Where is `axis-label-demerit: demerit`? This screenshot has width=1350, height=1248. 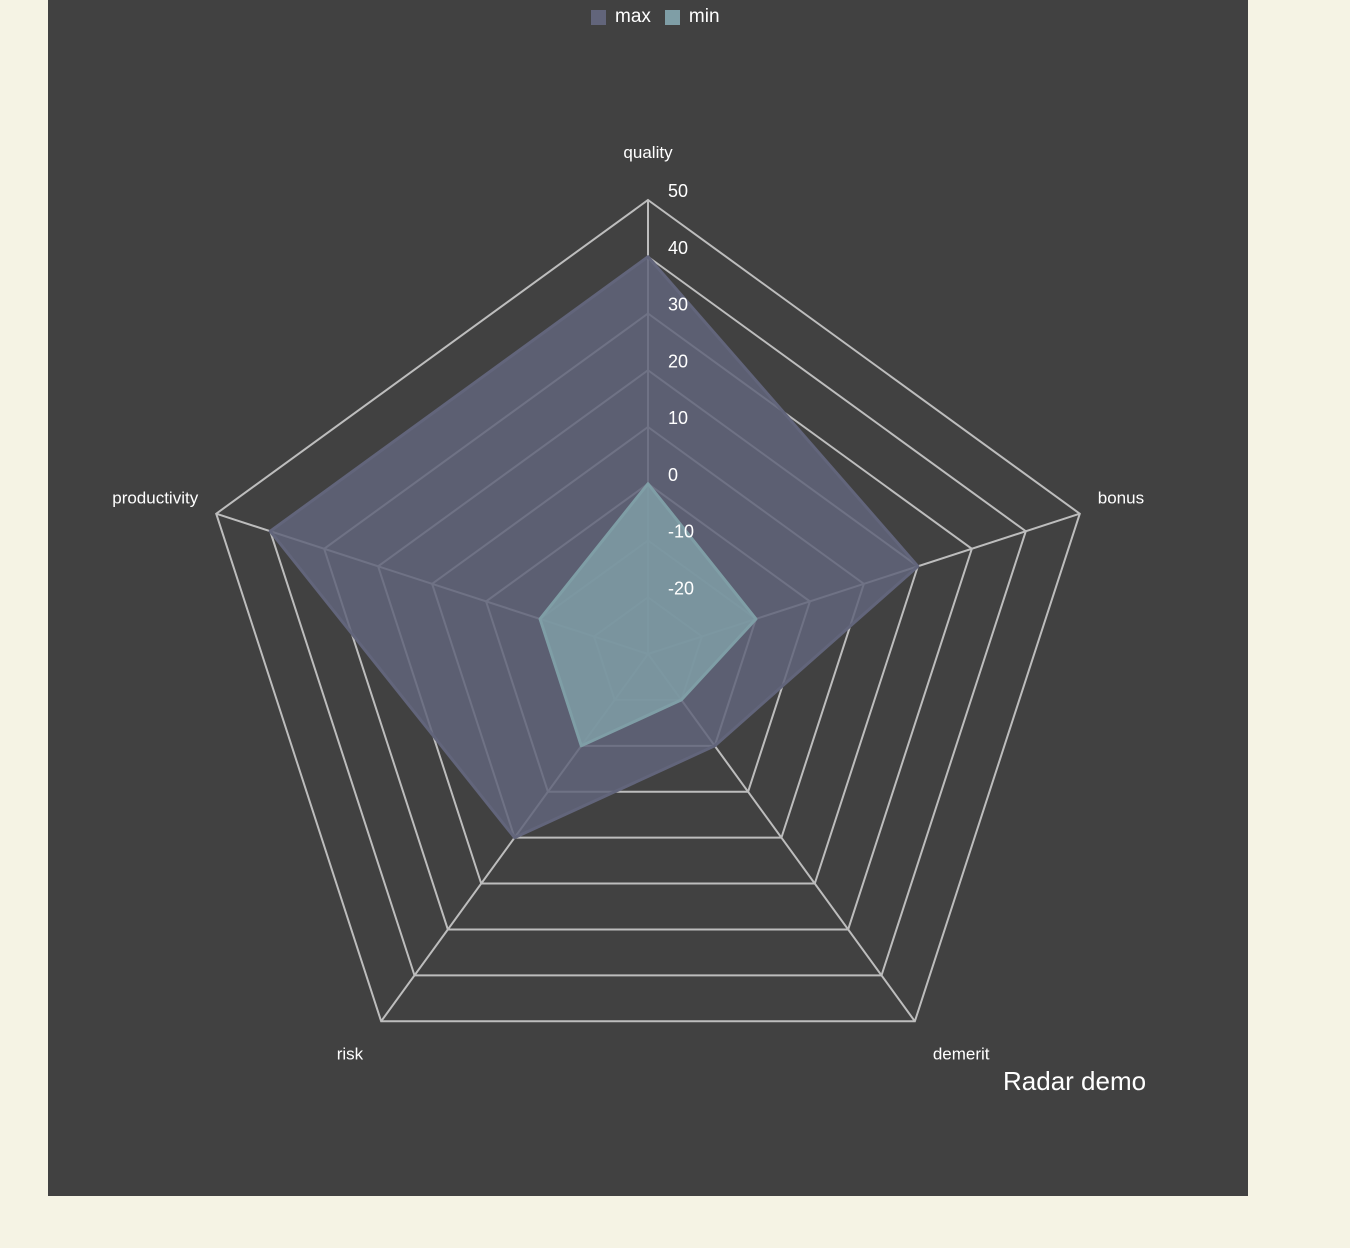
axis-label-demerit: demerit is located at coordinates (961, 1053).